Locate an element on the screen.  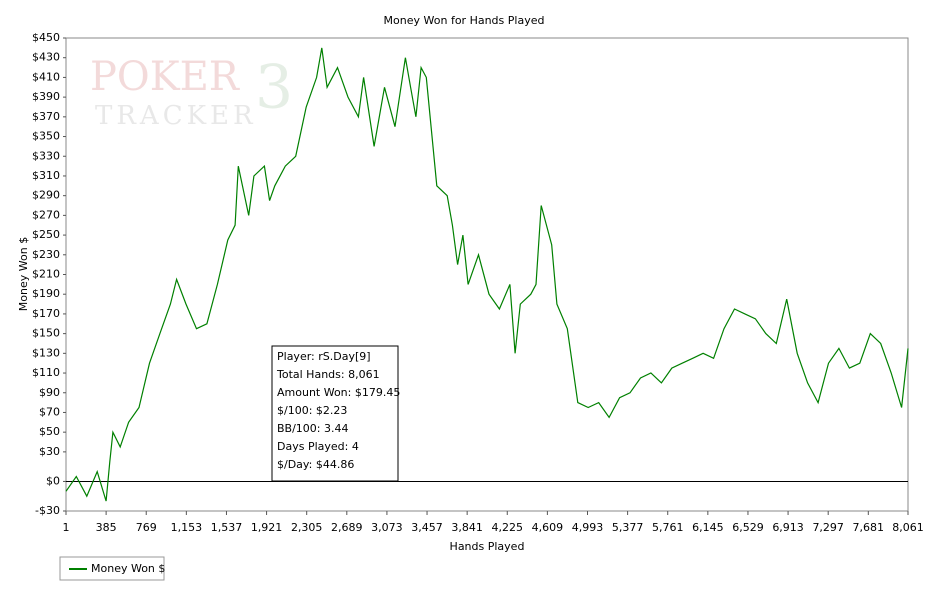
y-tick-label: $330 is located at coordinates (46, 155).